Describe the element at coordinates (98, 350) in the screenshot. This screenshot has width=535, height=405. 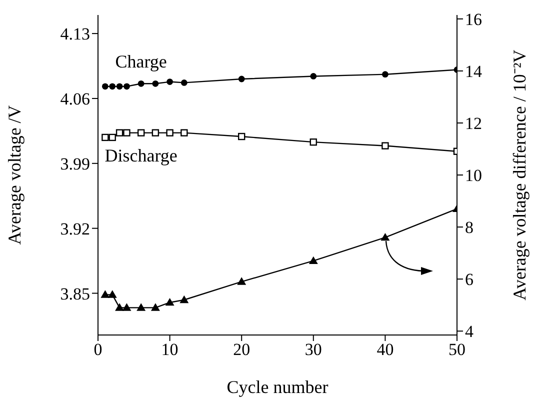
I see `x-tick-label: 0` at that location.